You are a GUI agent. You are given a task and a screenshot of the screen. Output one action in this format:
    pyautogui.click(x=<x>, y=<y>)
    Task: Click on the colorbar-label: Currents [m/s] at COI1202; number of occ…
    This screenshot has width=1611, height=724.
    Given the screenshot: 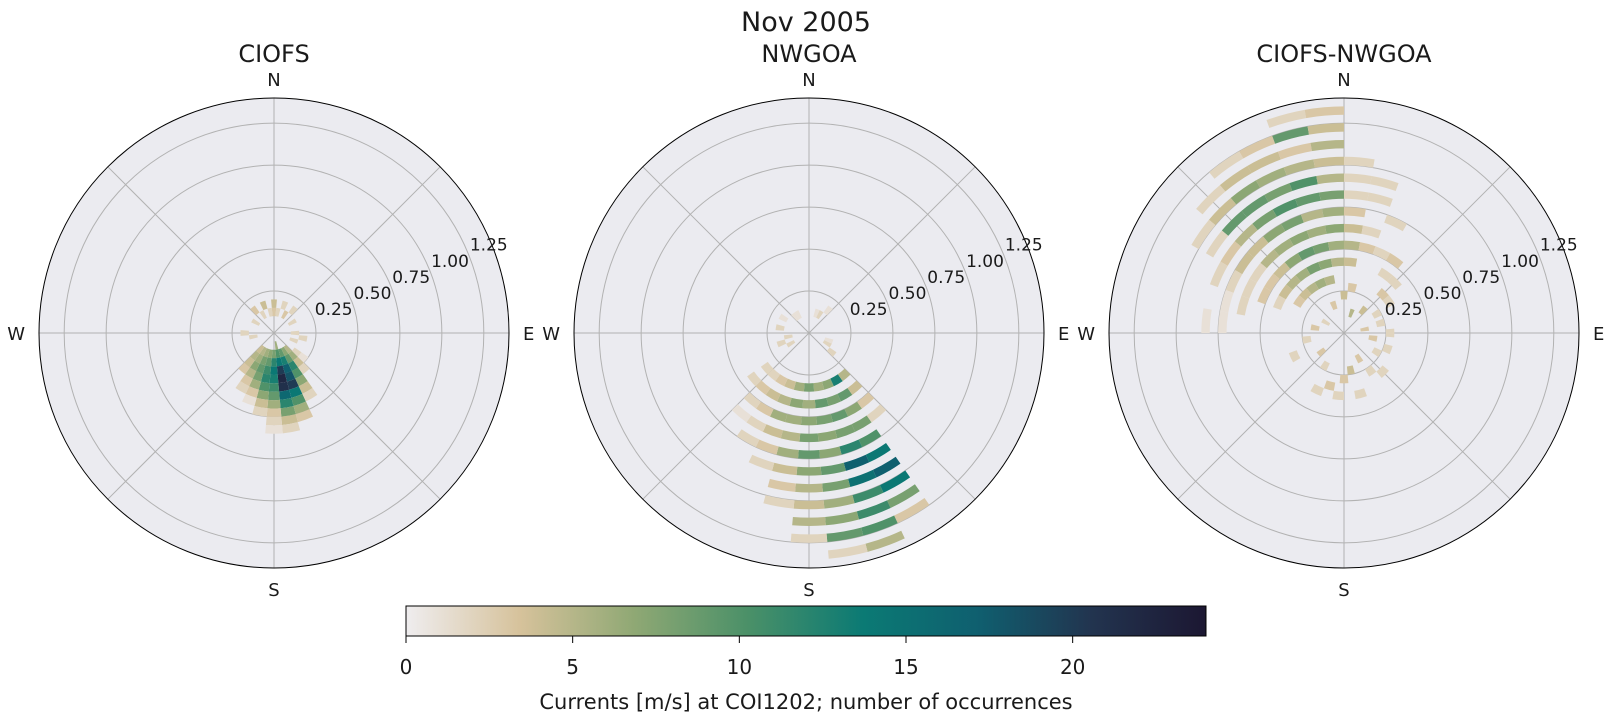 What is the action you would take?
    pyautogui.click(x=805, y=702)
    